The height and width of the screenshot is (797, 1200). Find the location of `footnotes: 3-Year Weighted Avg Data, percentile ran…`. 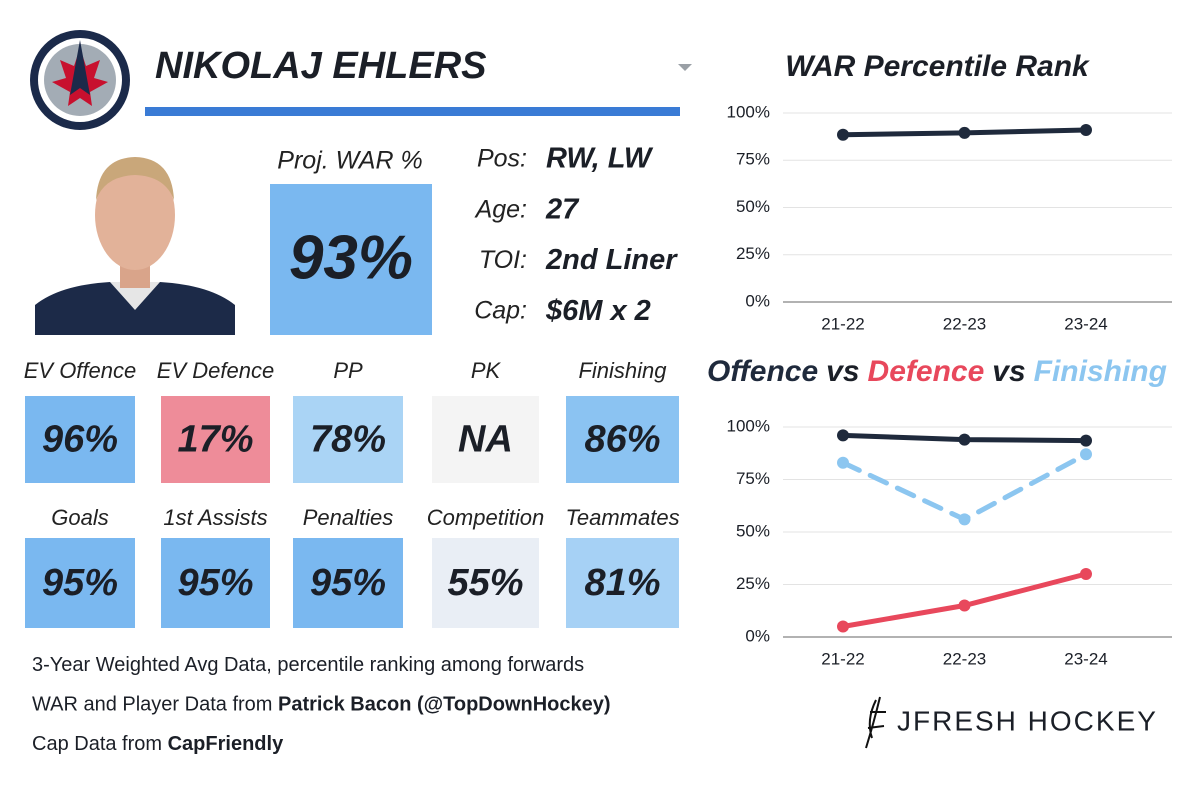

footnotes: 3-Year Weighted Avg Data, percentile ran… is located at coordinates (321, 704).